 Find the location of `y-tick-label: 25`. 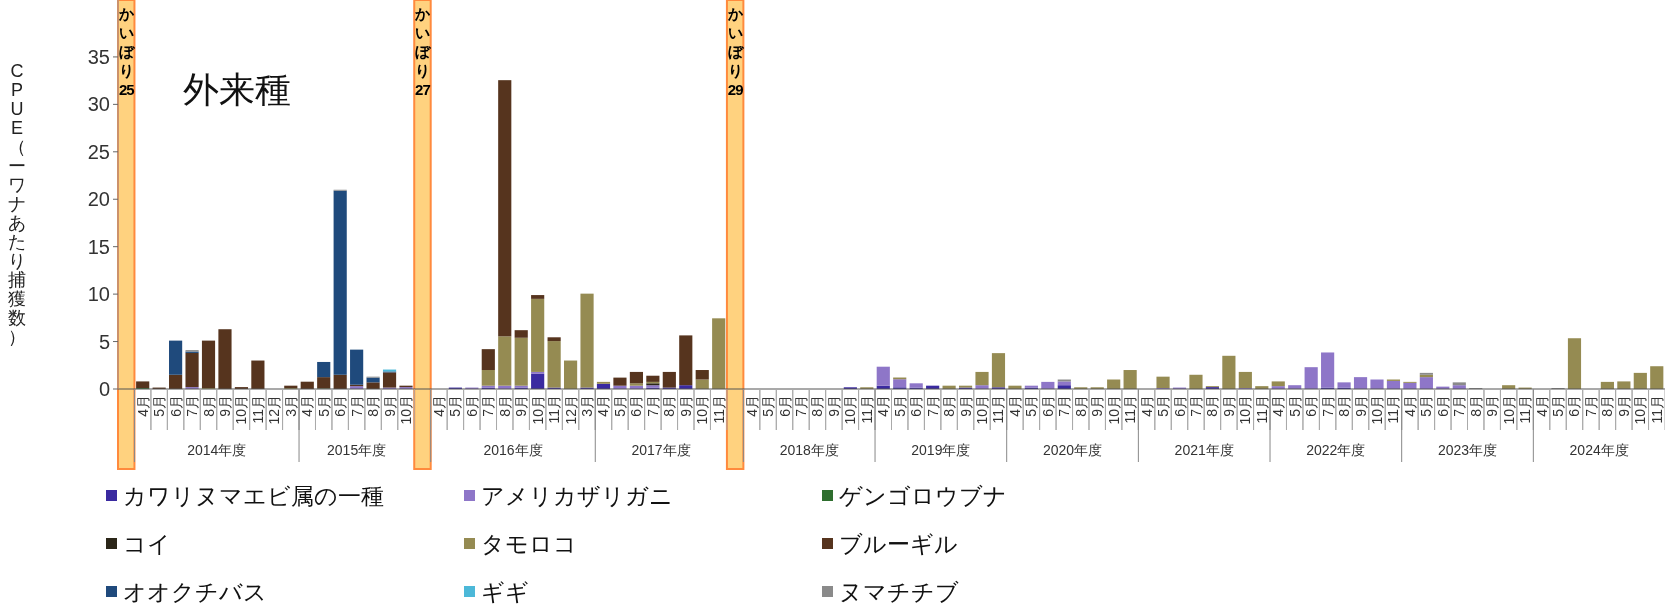

y-tick-label: 25 is located at coordinates (98, 151).